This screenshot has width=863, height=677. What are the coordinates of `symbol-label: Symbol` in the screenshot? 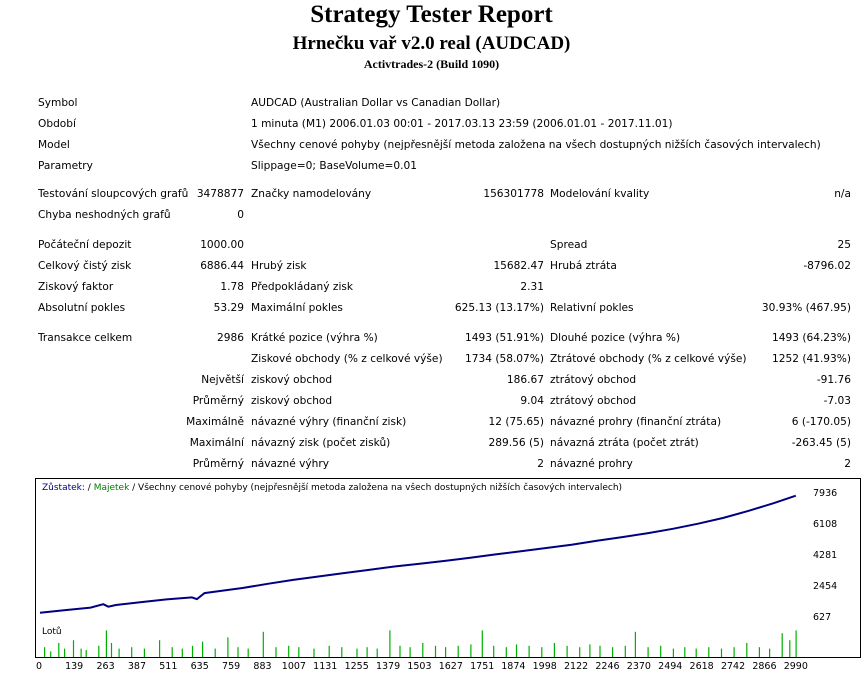 It's located at (58, 103).